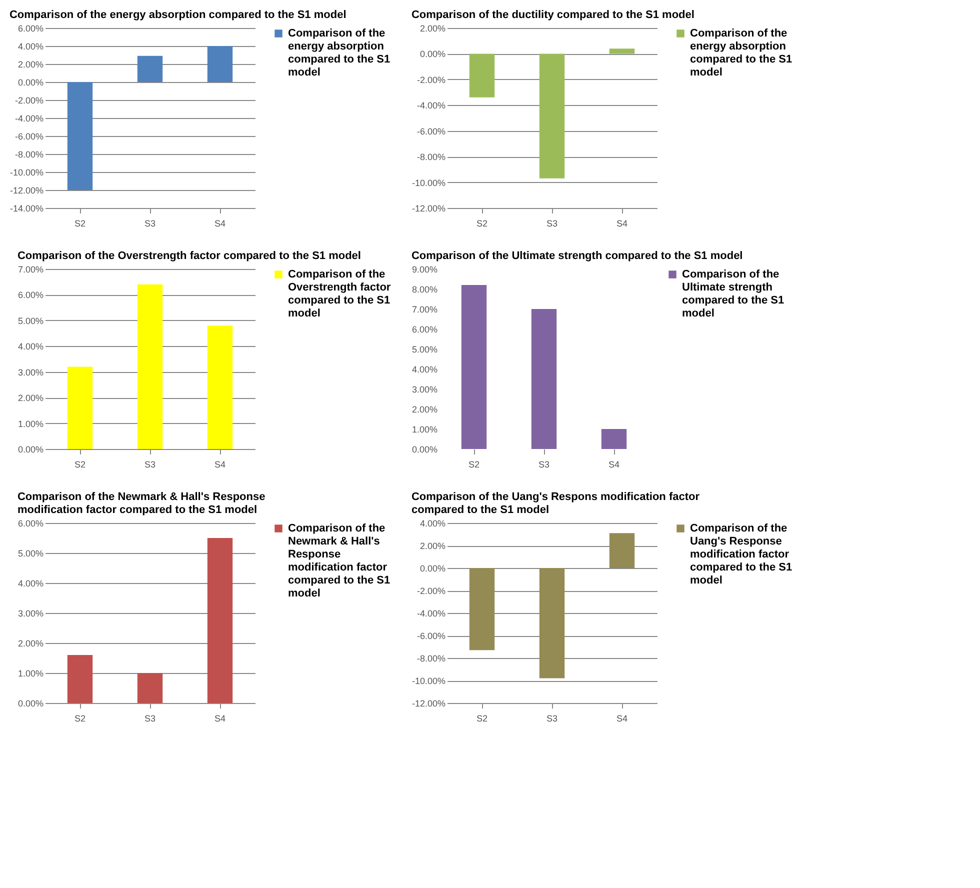 Image resolution: width=980 pixels, height=888 pixels. Describe the element at coordinates (577, 256) in the screenshot. I see `chart-title: Comparison of the Ultimate strength compared to the S1 model` at that location.